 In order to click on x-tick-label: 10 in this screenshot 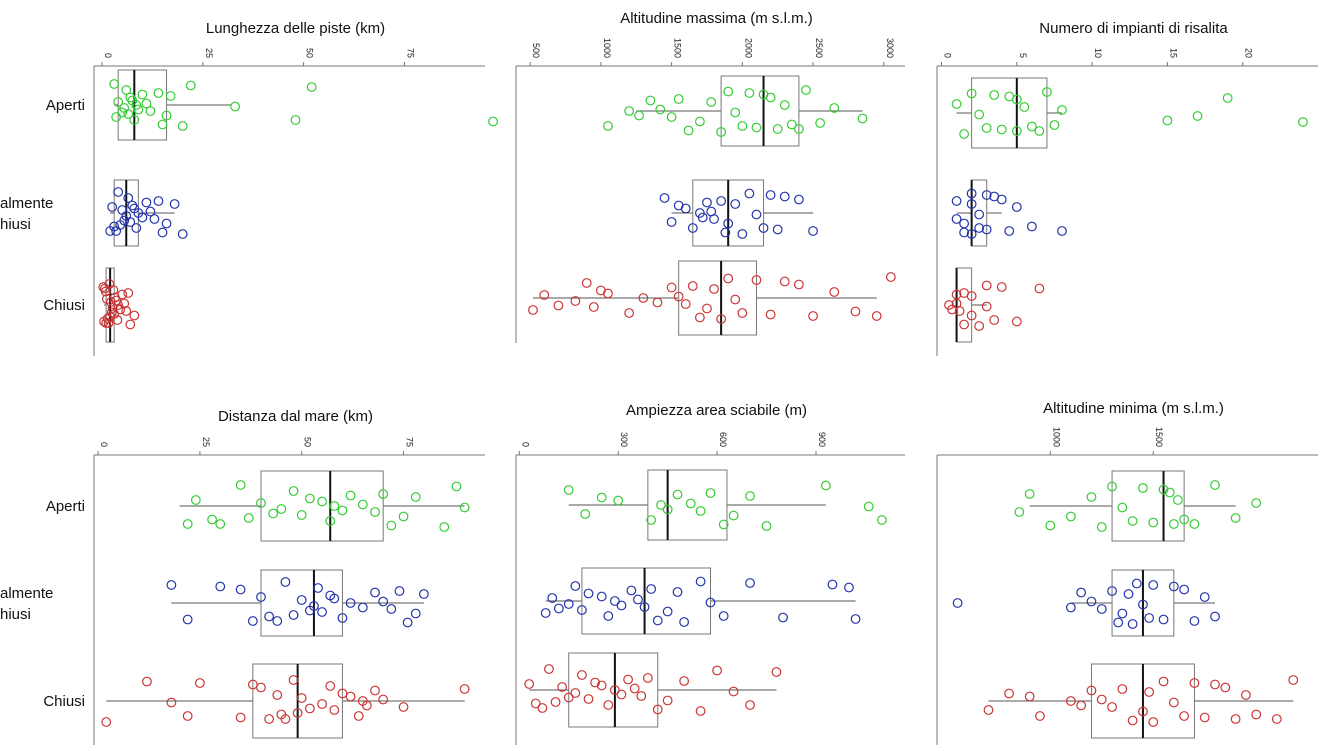, I will do `click(1098, 53)`.